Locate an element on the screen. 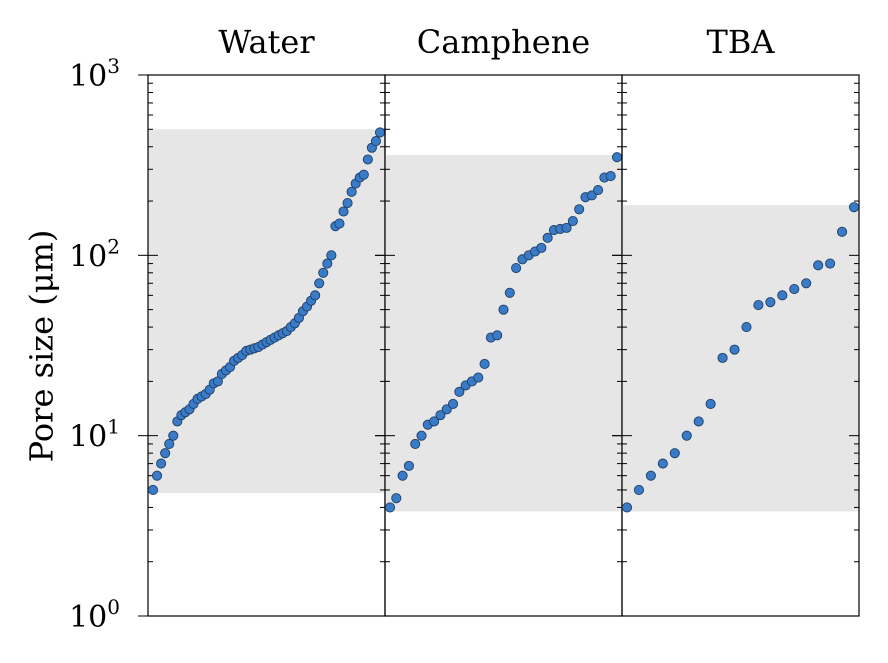 This screenshot has height=663, width=888. data-point: TBA: 40 is located at coordinates (746, 327).